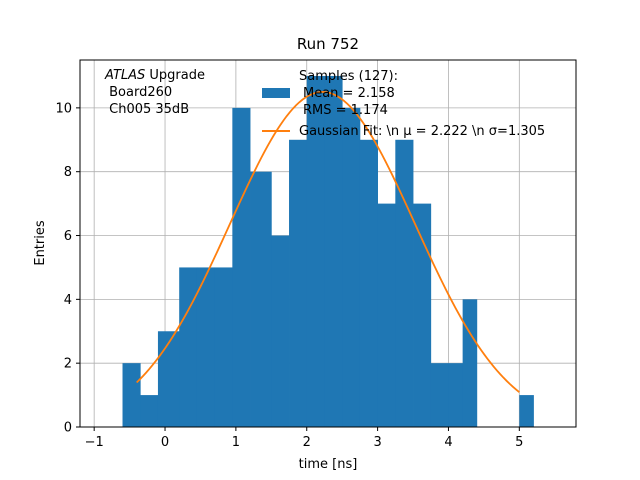 The width and height of the screenshot is (640, 480). I want to click on annotation-upgrade: Upgrade, so click(175, 75).